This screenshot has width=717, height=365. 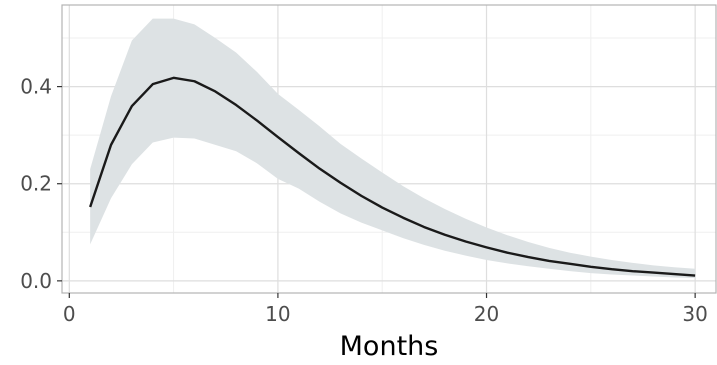 I want to click on x-tick-labels: 0 10 20 30, so click(x=385, y=314).